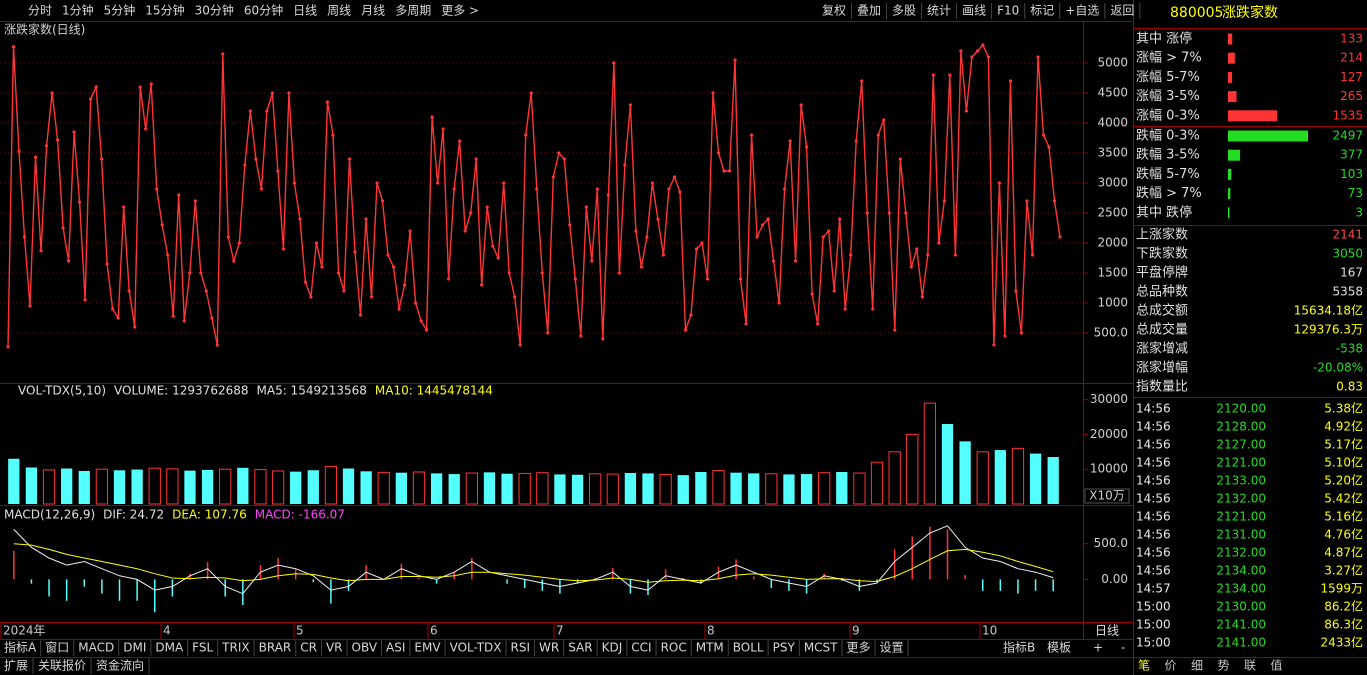  What do you see at coordinates (134, 648) in the screenshot?
I see `indicator-tab: DMI` at bounding box center [134, 648].